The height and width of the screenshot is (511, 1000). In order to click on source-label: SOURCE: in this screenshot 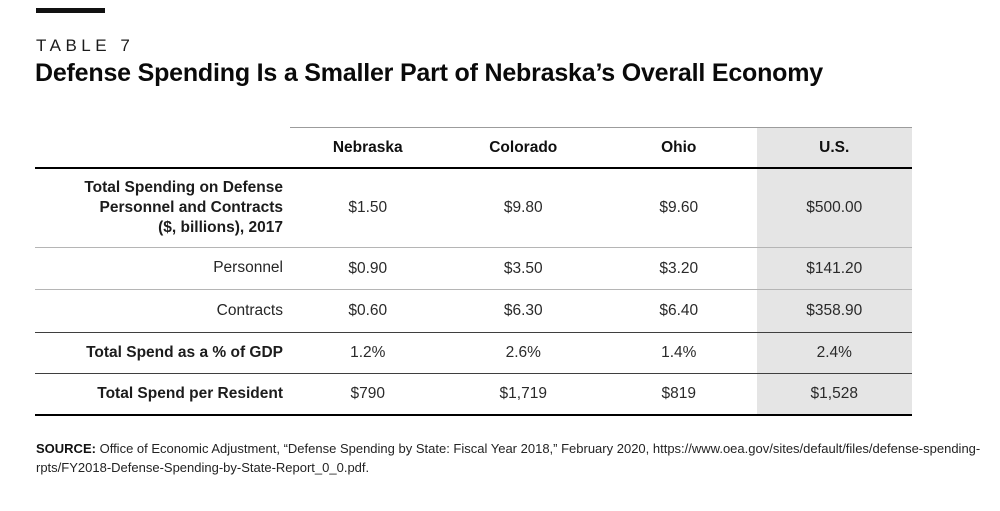, I will do `click(66, 448)`.